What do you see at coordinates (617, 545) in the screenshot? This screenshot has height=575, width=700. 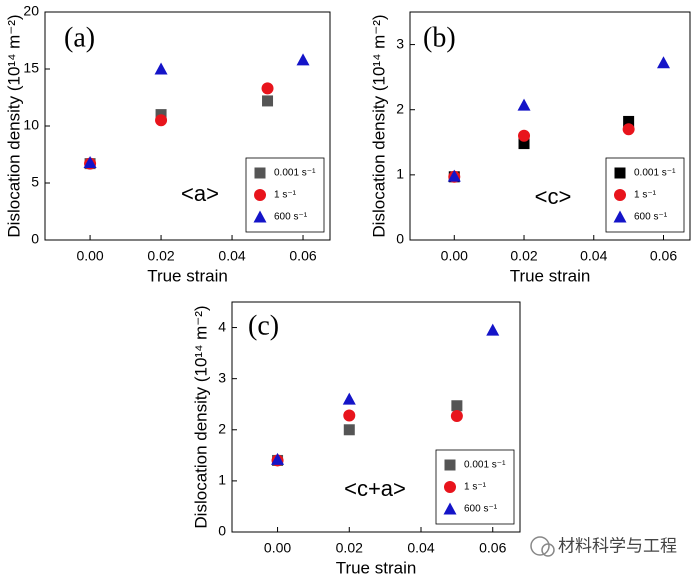 I see `watermark-text: 材料科学与工程` at bounding box center [617, 545].